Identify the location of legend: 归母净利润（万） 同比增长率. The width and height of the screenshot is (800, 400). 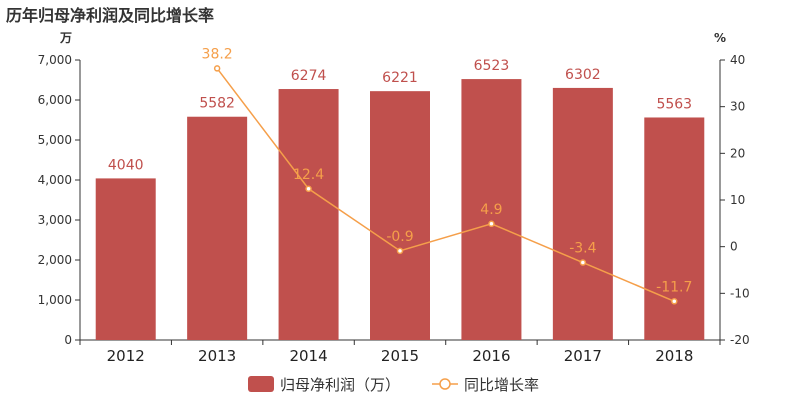
(393, 385).